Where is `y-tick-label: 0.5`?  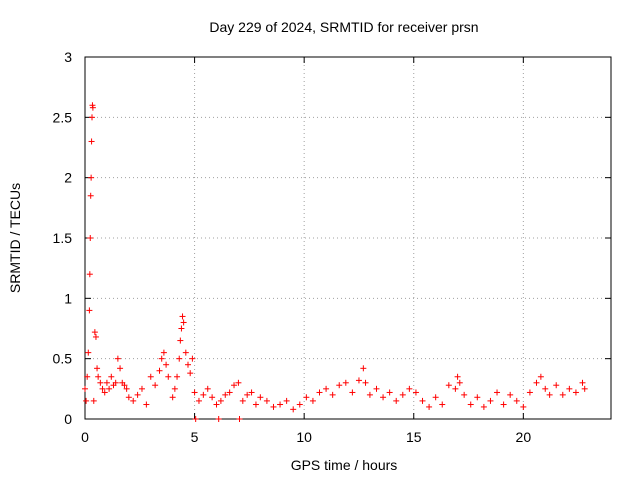 y-tick-label: 0.5 is located at coordinates (63, 359).